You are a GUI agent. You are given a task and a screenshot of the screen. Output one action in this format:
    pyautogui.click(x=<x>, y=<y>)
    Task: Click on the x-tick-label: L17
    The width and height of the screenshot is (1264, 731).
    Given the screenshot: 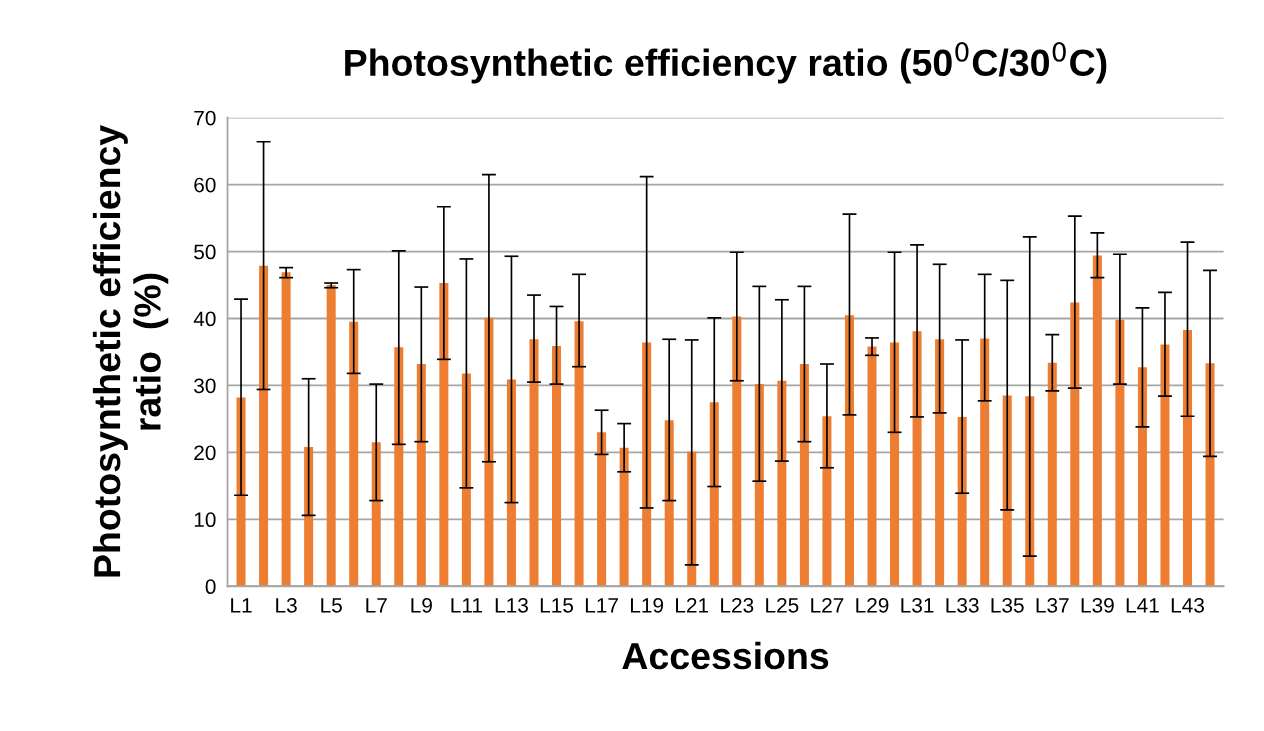 What is the action you would take?
    pyautogui.click(x=601, y=605)
    